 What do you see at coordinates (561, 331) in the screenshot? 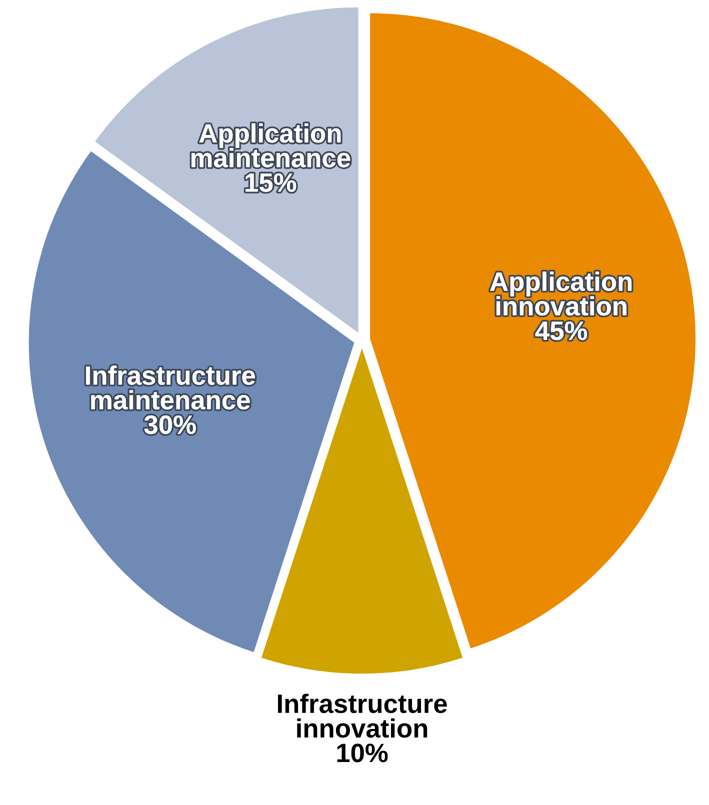
I see `data-label: 45%` at bounding box center [561, 331].